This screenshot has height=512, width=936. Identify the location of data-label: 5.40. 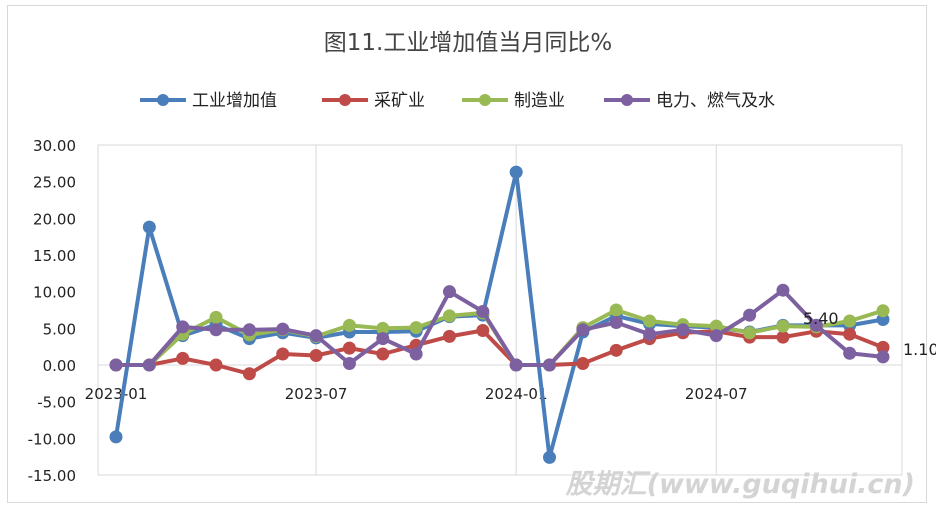
(821, 318).